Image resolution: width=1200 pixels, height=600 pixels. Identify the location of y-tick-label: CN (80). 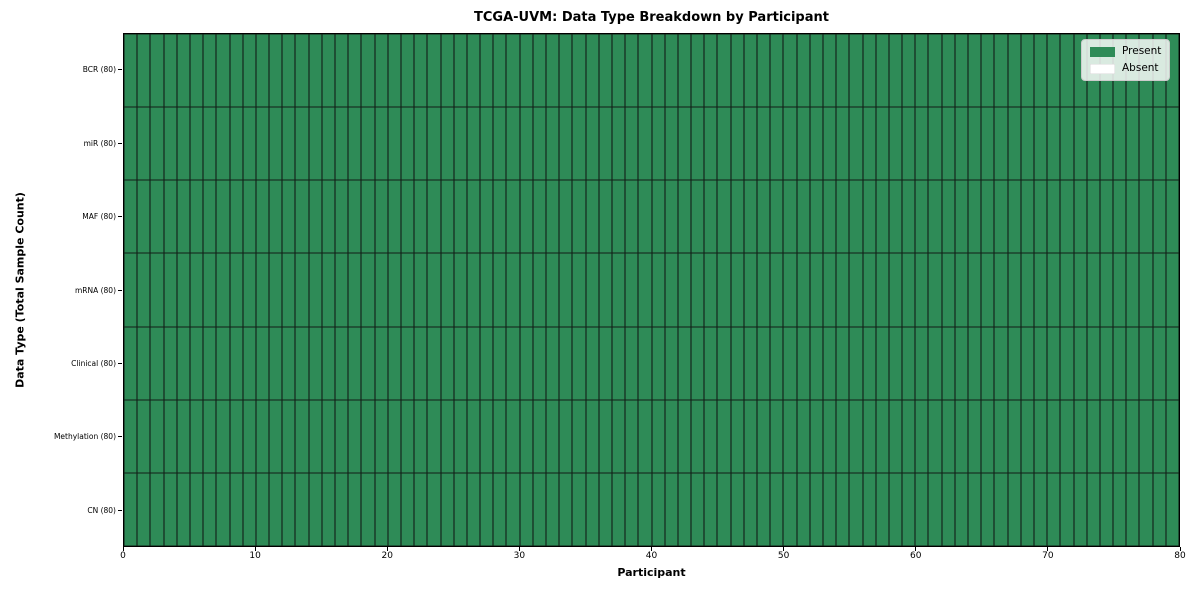
(101, 510).